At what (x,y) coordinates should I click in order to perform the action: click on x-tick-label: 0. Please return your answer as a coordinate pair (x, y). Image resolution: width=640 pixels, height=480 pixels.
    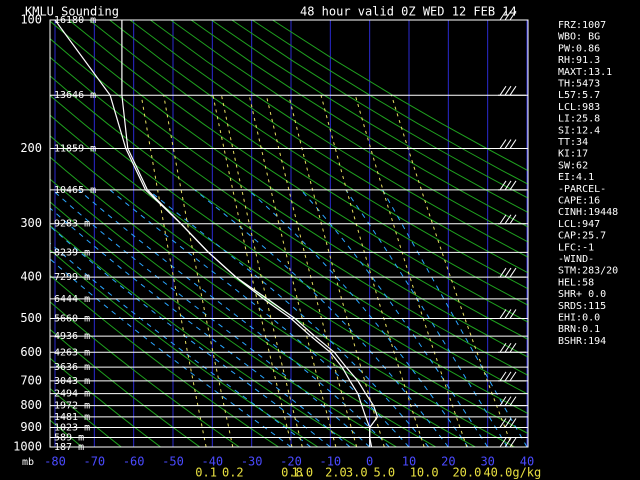
    Looking at the image, I should click on (369, 462).